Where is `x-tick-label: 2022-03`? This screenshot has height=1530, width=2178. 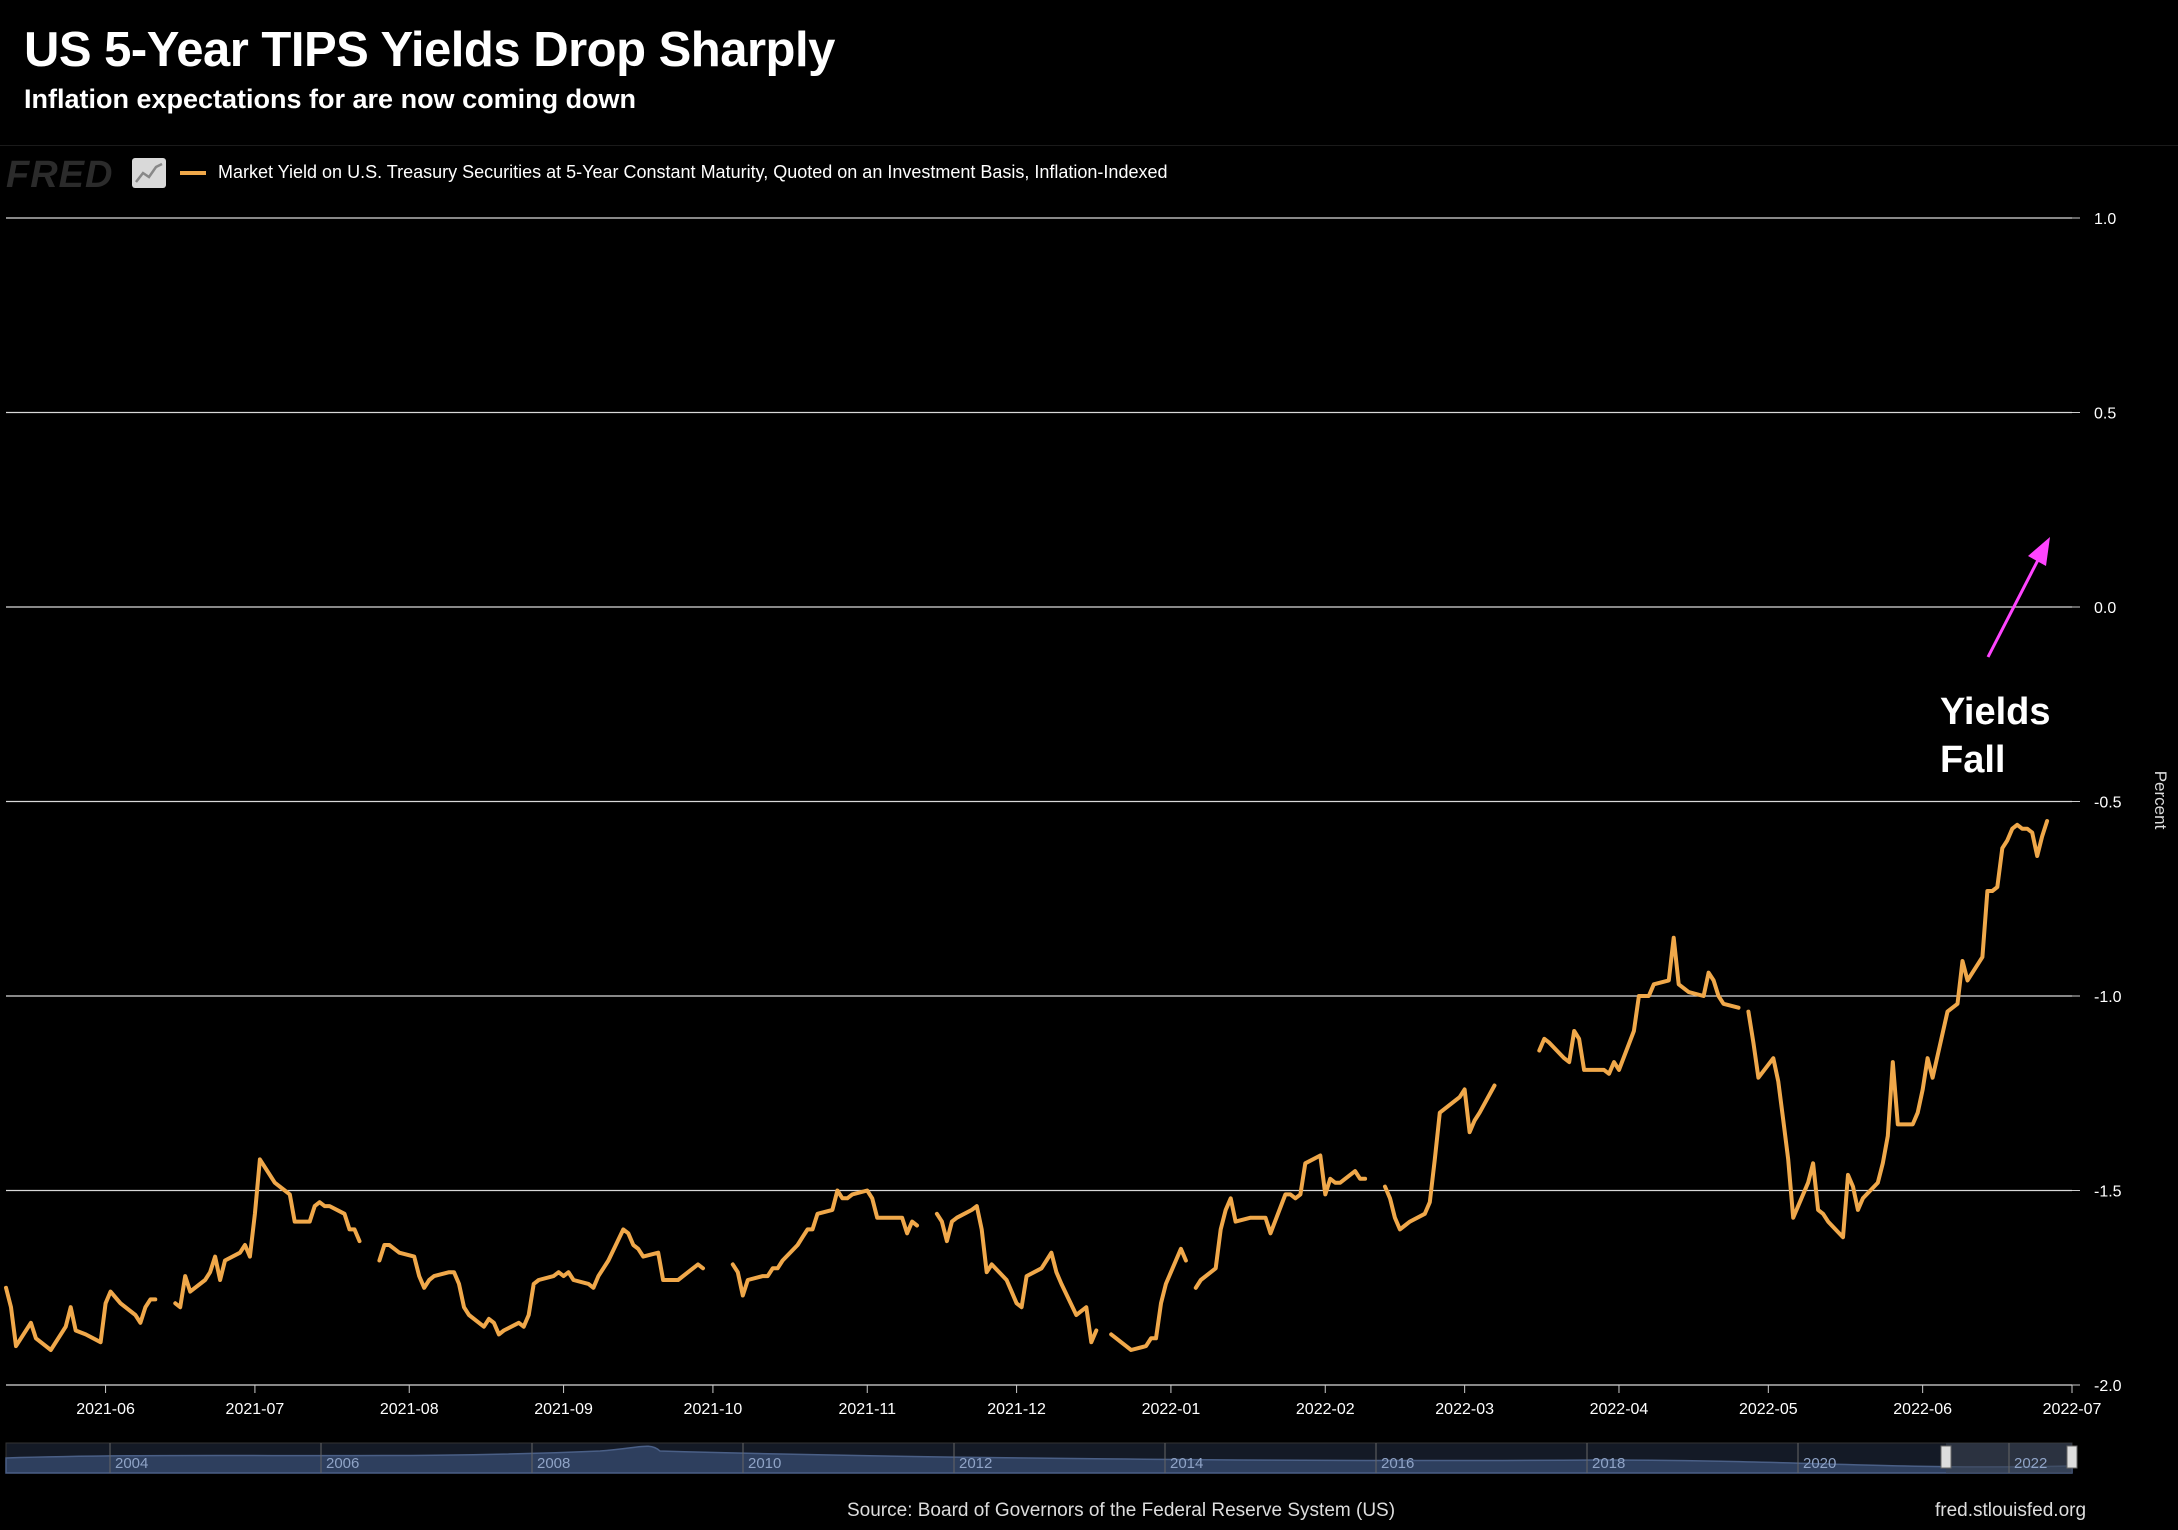
x-tick-label: 2022-03 is located at coordinates (1464, 1409).